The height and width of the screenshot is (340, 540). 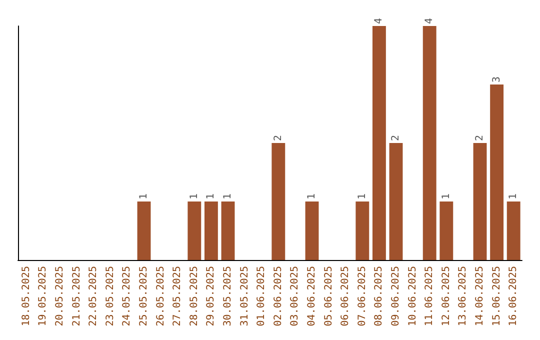 What do you see at coordinates (446, 296) in the screenshot?
I see `x-tick-label: 12.06.2025` at bounding box center [446, 296].